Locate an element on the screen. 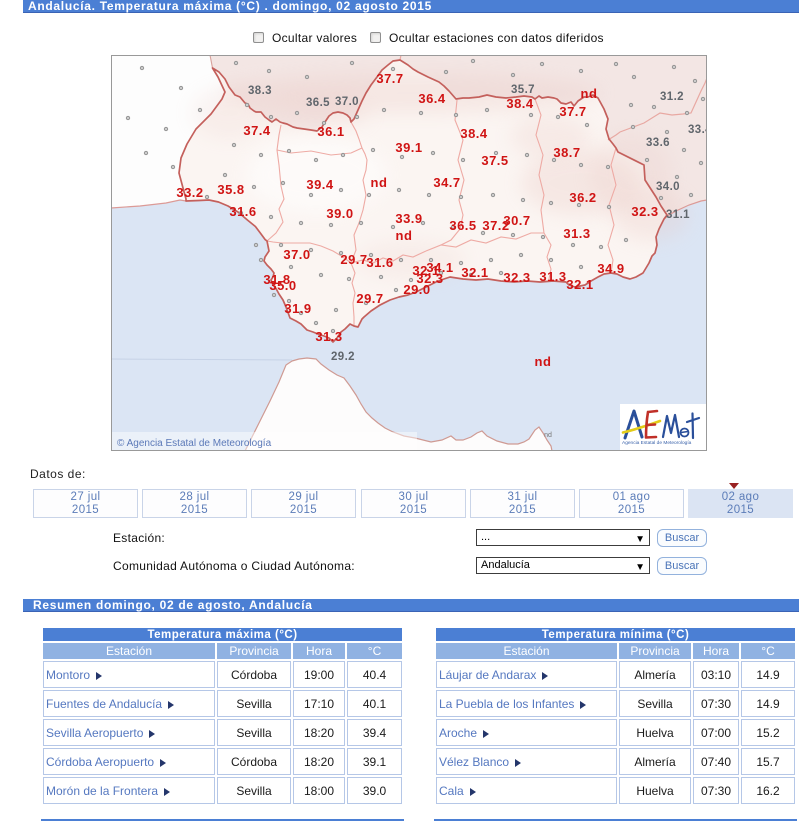 This screenshot has height=825, width=810. svg-text: 33.2 is located at coordinates (189, 192).